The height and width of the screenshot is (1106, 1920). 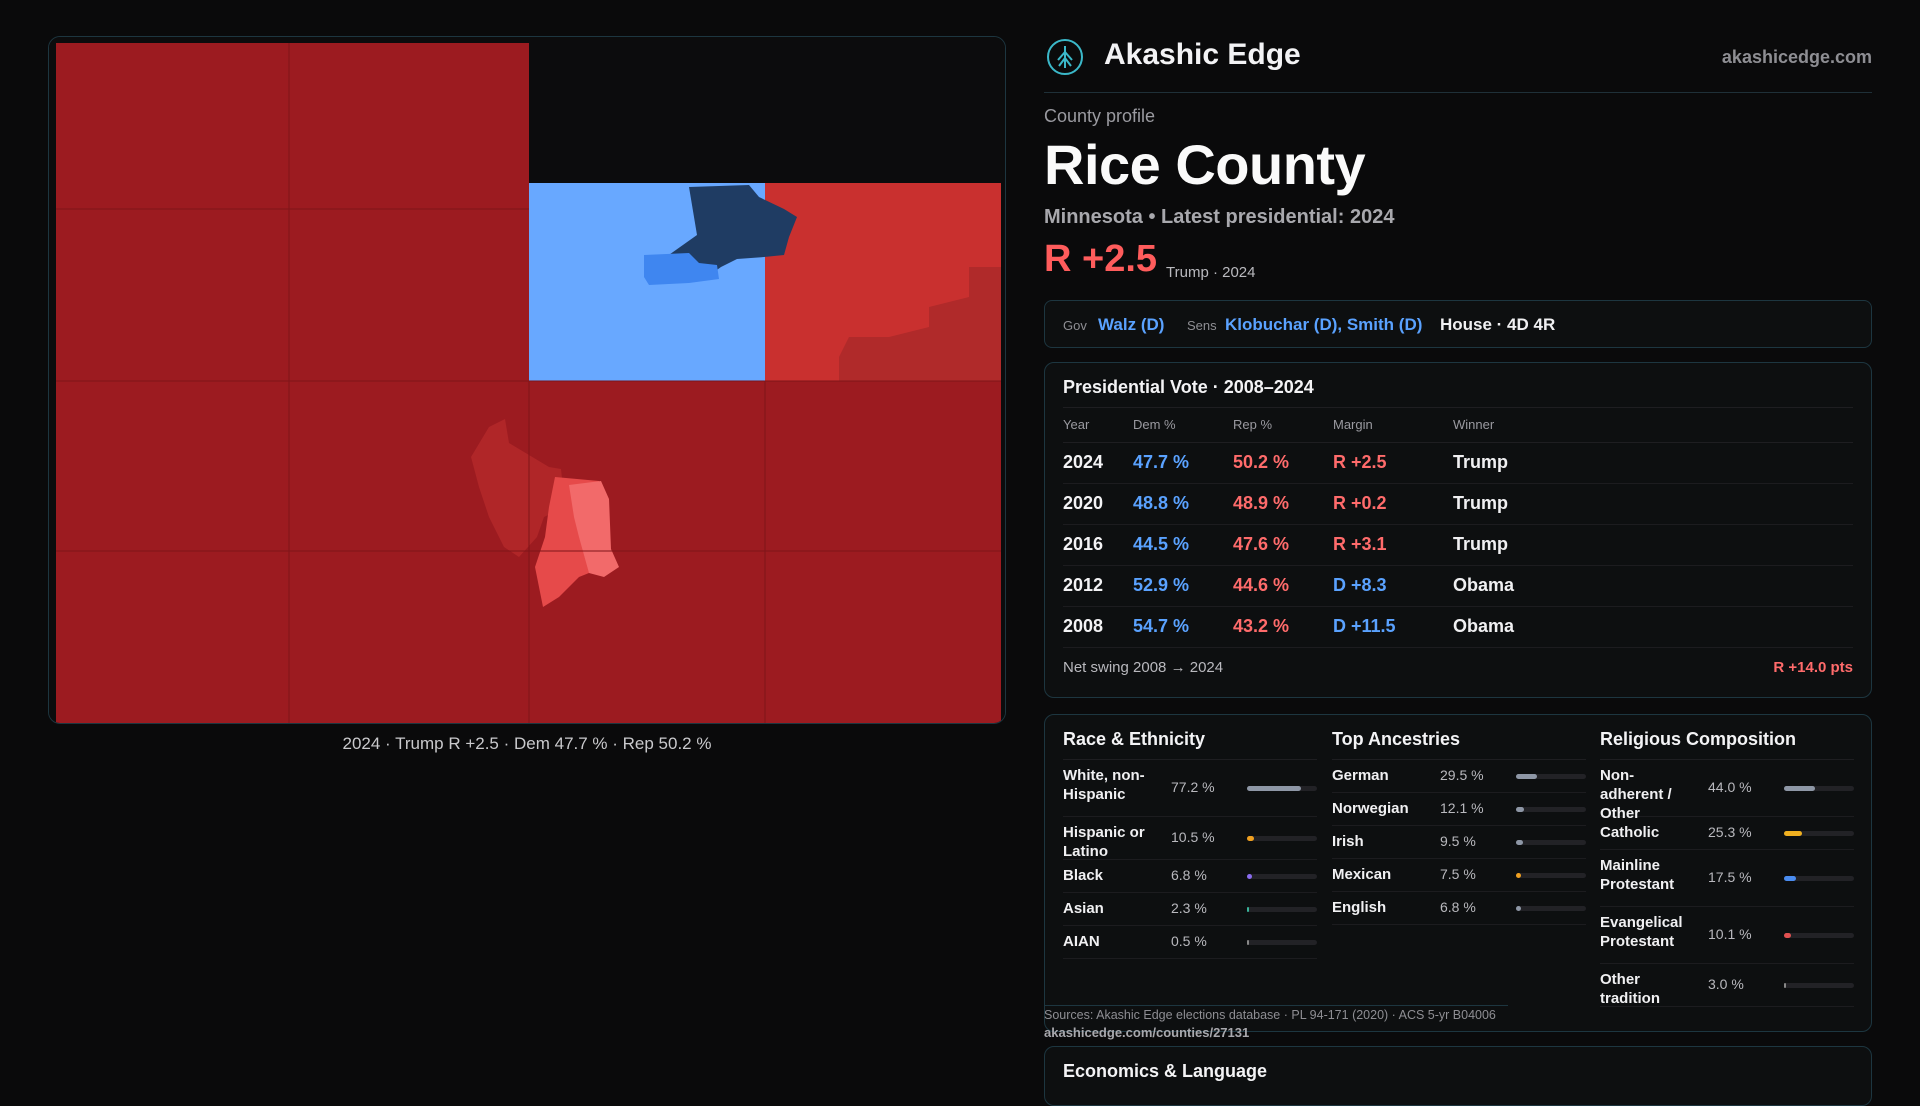 What do you see at coordinates (1458, 907) in the screenshot?
I see `item-value: 6.8 %` at bounding box center [1458, 907].